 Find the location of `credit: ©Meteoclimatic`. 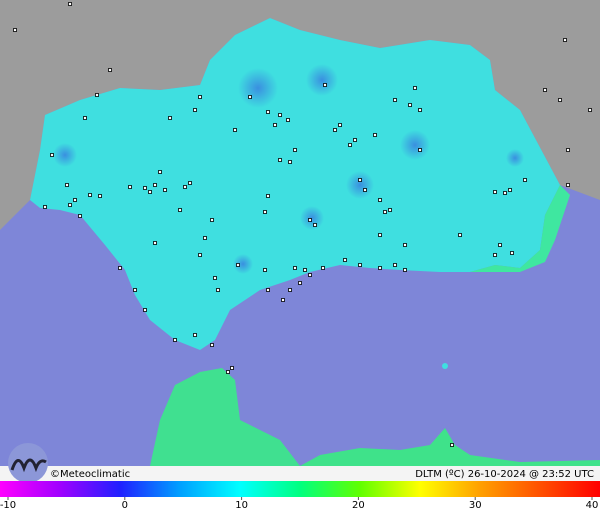

credit: ©Meteoclimatic is located at coordinates (90, 474).